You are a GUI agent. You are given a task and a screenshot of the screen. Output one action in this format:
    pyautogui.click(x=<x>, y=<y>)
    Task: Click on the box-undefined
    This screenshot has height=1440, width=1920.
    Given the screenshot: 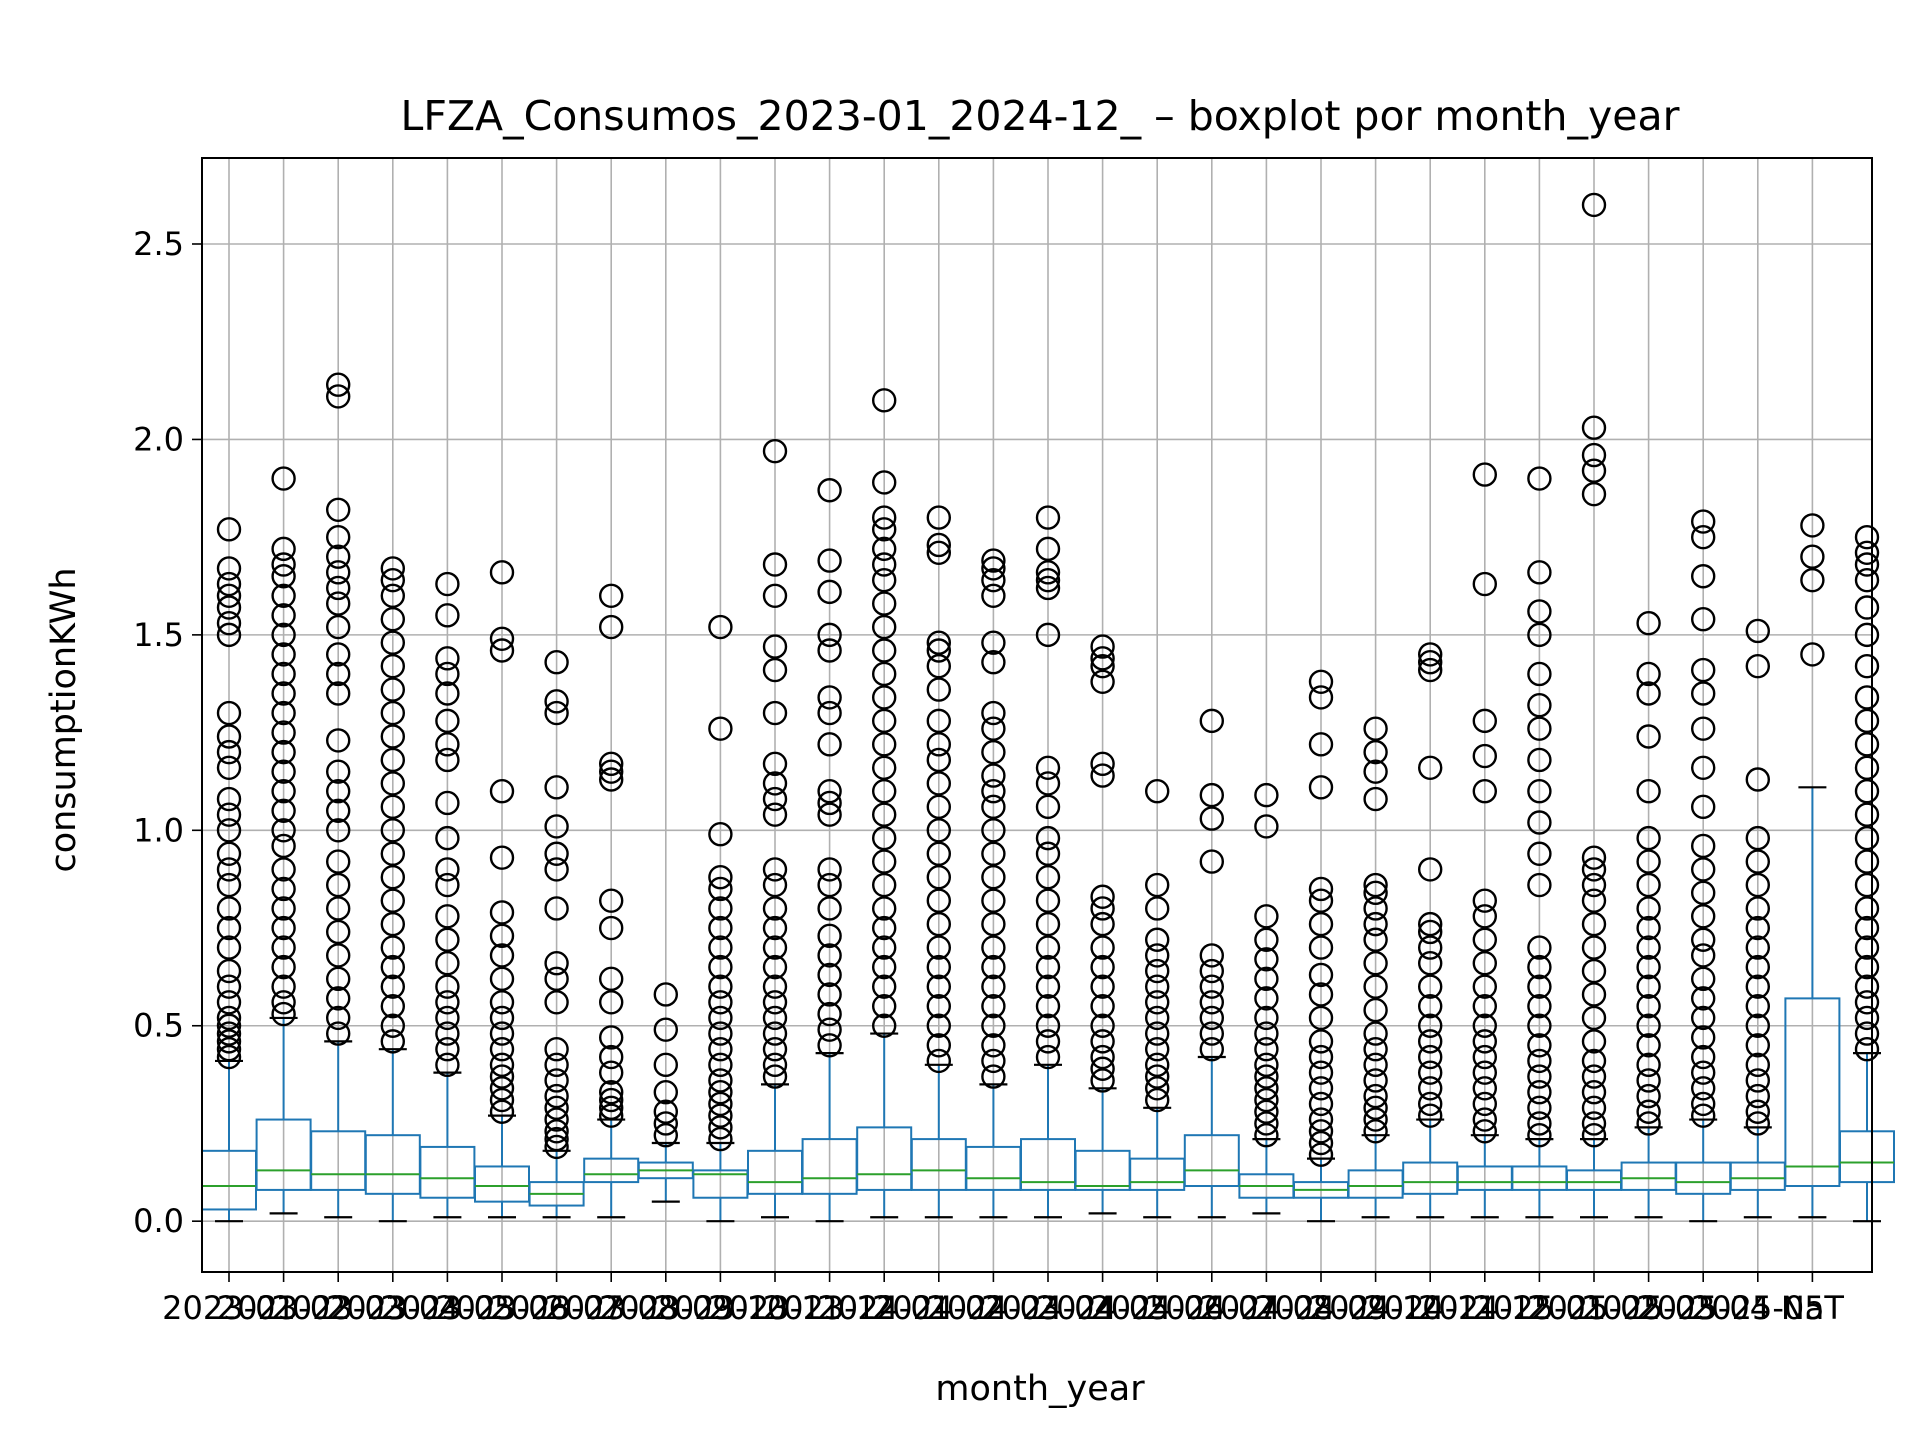 What is the action you would take?
    pyautogui.click(x=1867, y=873)
    